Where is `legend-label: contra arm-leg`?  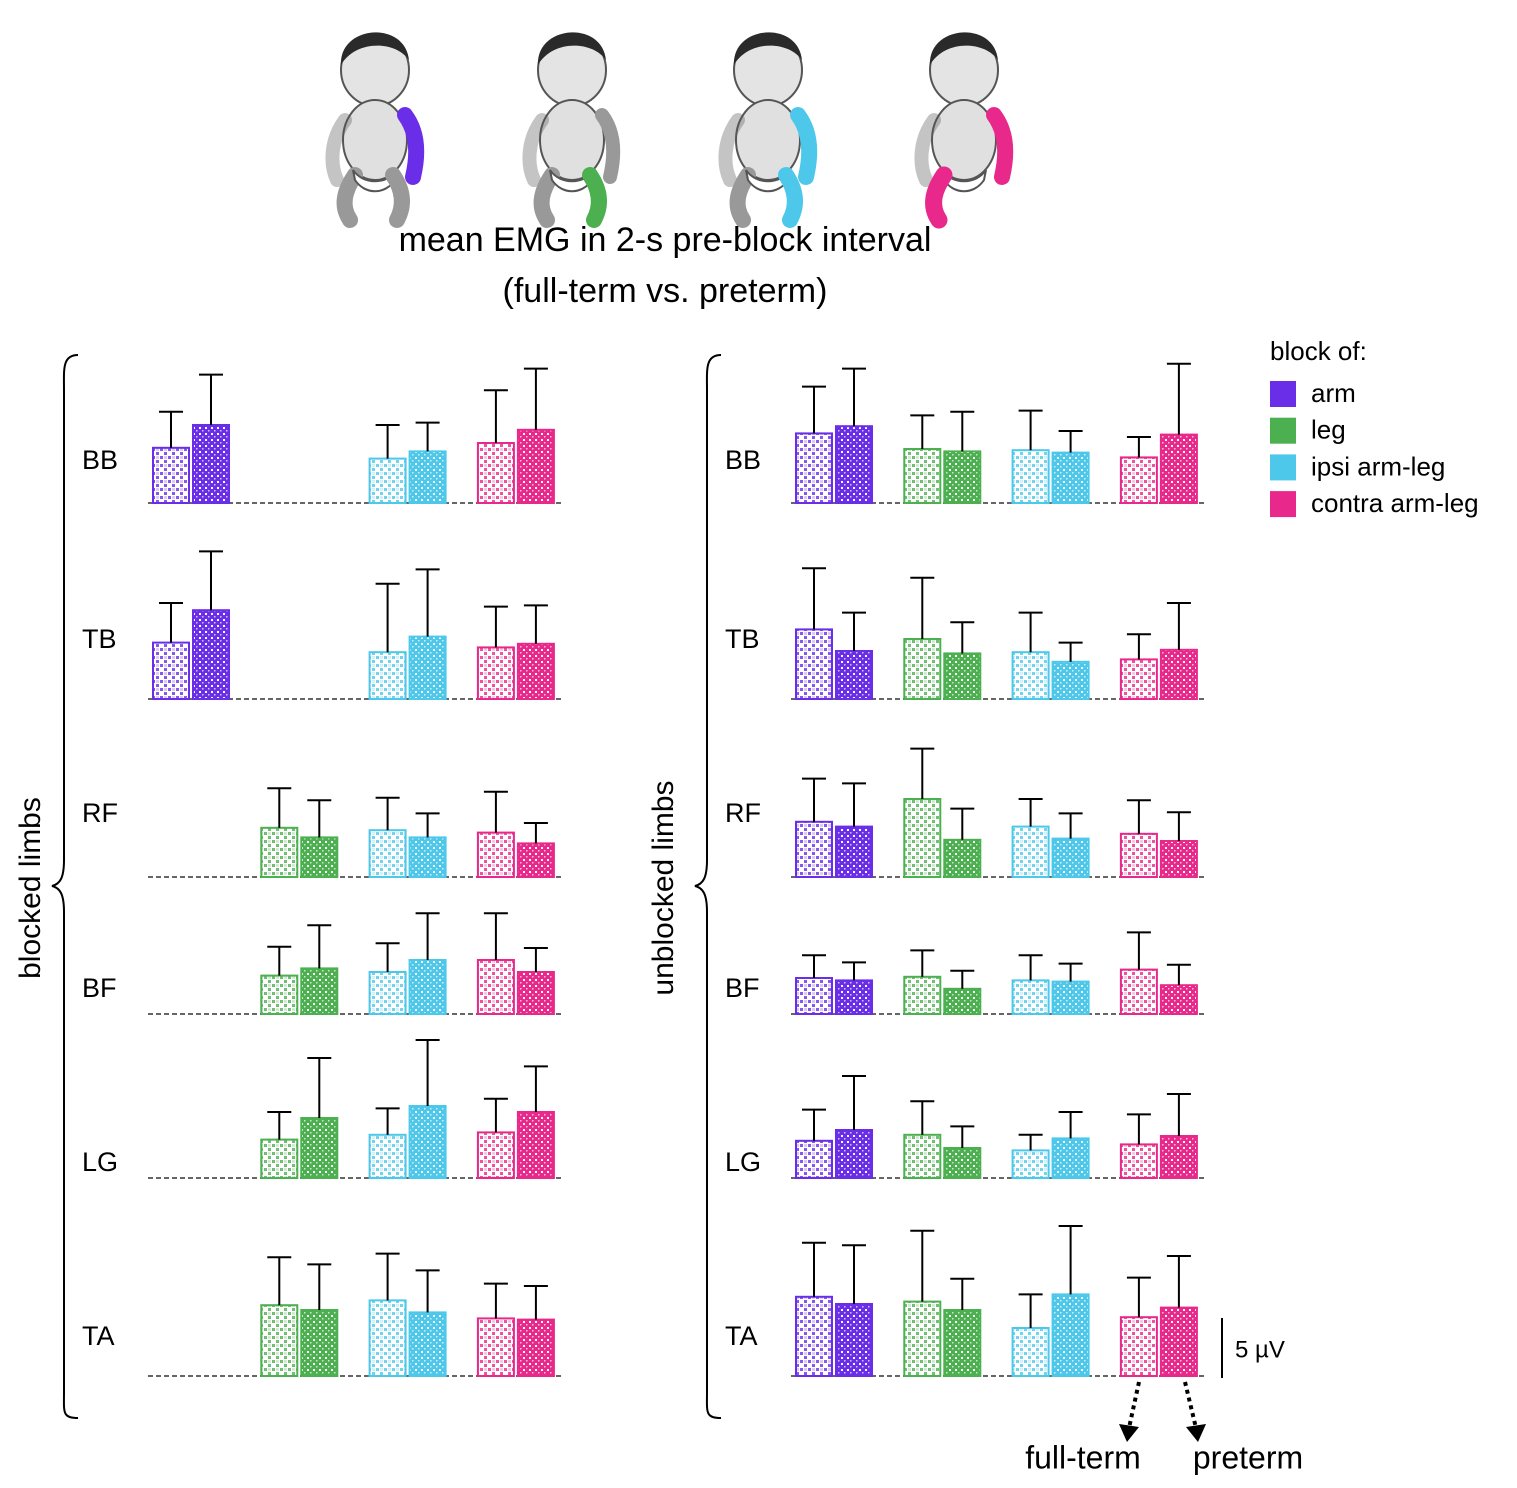
legend-label: contra arm-leg is located at coordinates (1395, 503).